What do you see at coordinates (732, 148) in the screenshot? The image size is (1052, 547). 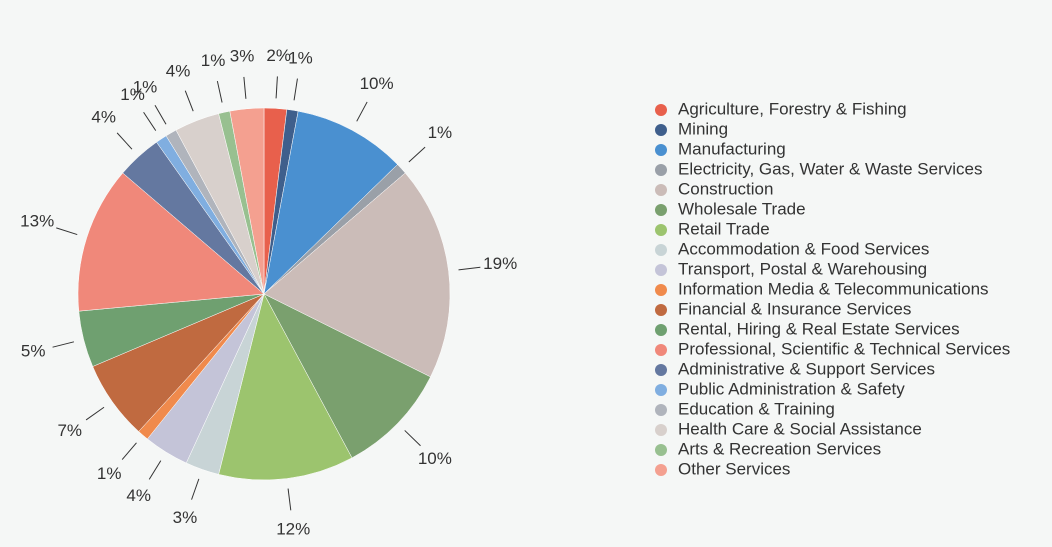 I see `legend-label: Manufacturing` at bounding box center [732, 148].